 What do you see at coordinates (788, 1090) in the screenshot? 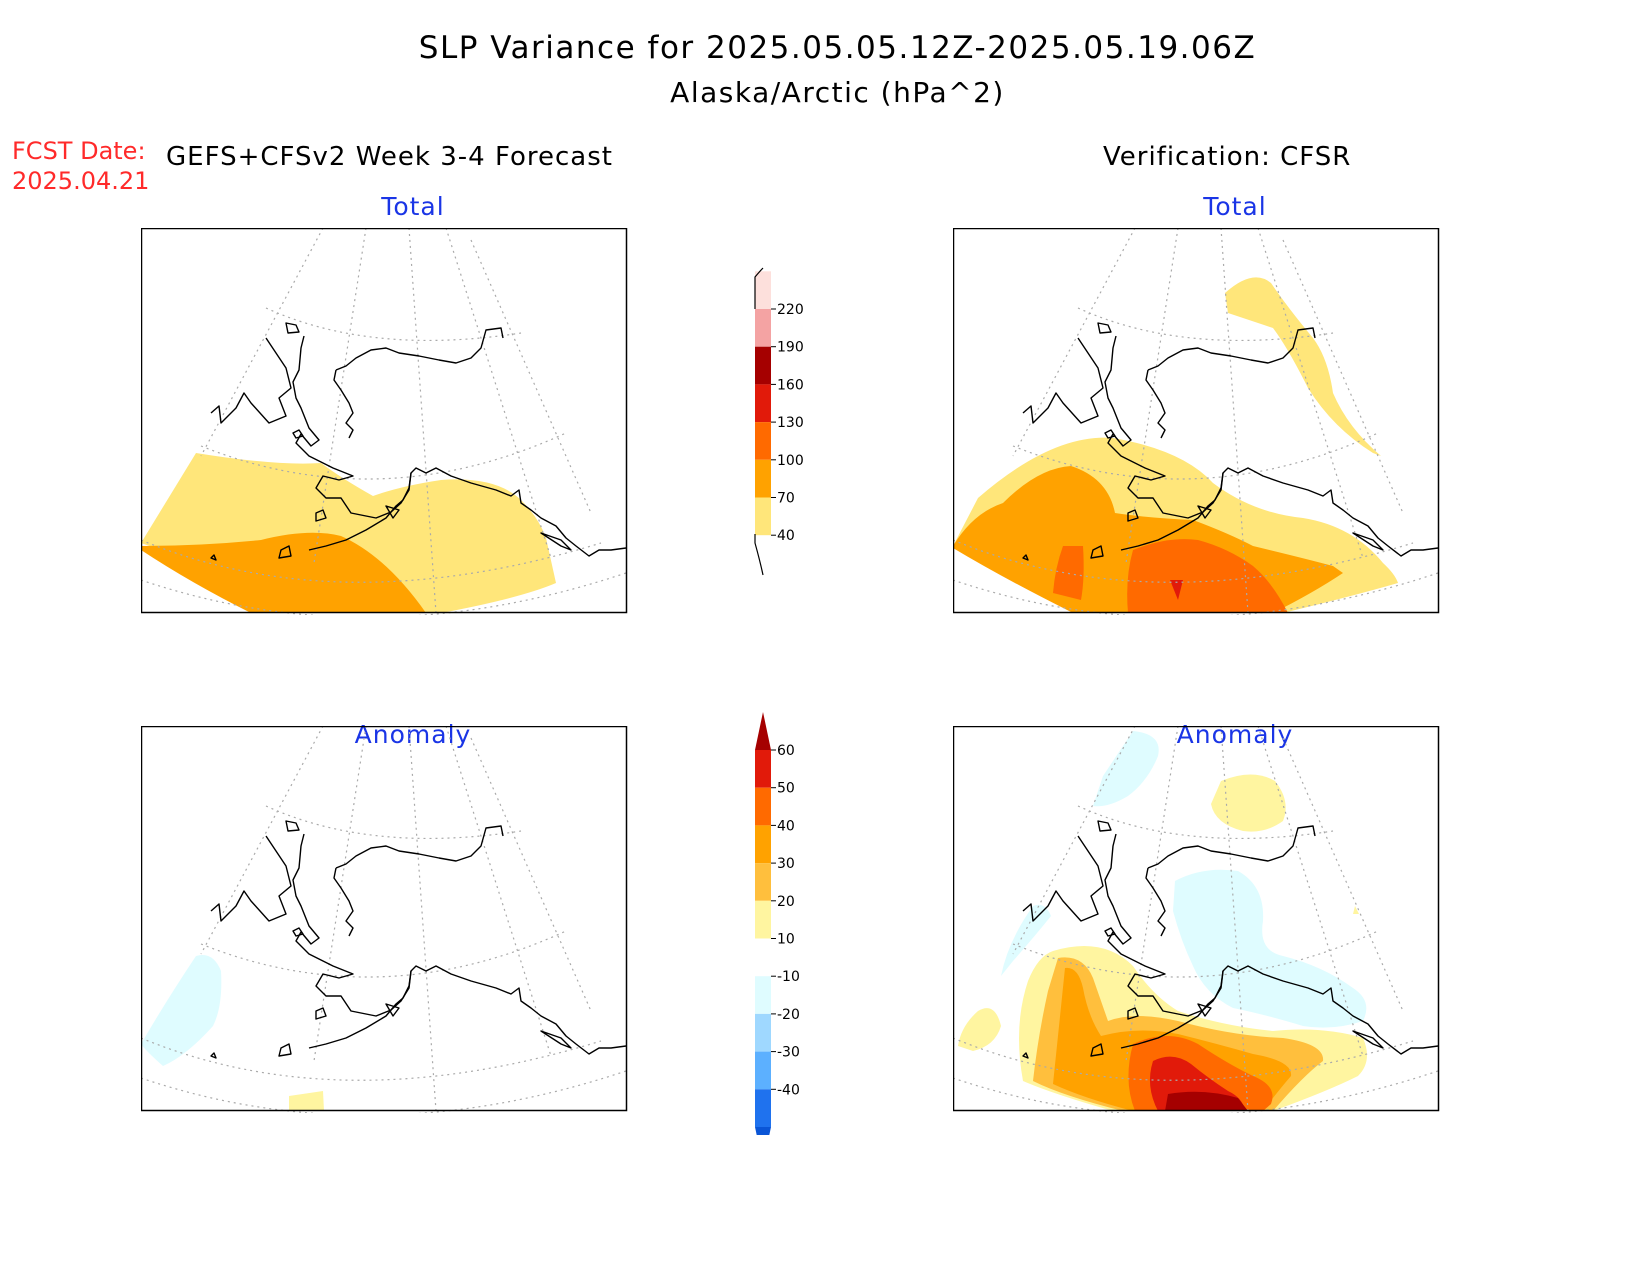
I see `colorbar-anomaly-label: -40` at bounding box center [788, 1090].